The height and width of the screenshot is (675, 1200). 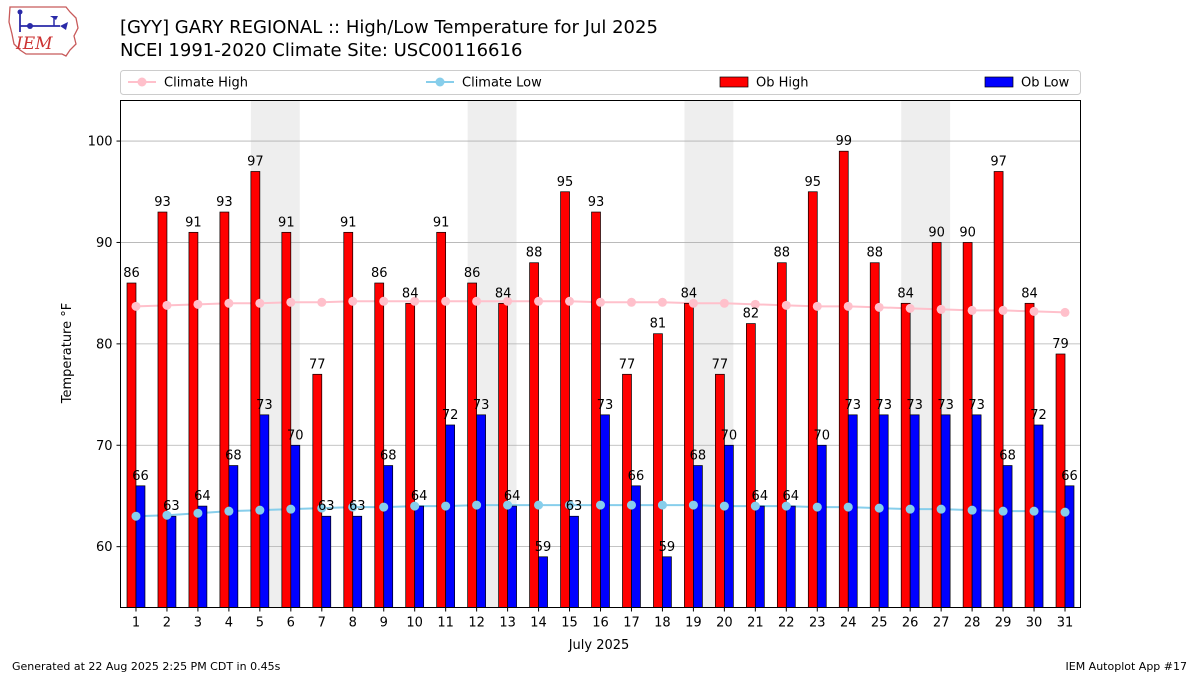 What do you see at coordinates (627, 364) in the screenshot?
I see `ob-high-label: 77` at bounding box center [627, 364].